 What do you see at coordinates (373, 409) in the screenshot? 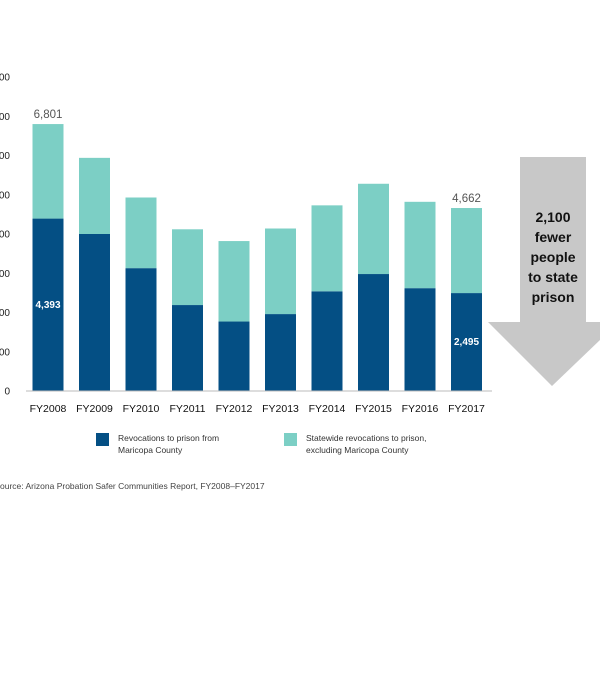
I see `x-tick-label: FY2015` at bounding box center [373, 409].